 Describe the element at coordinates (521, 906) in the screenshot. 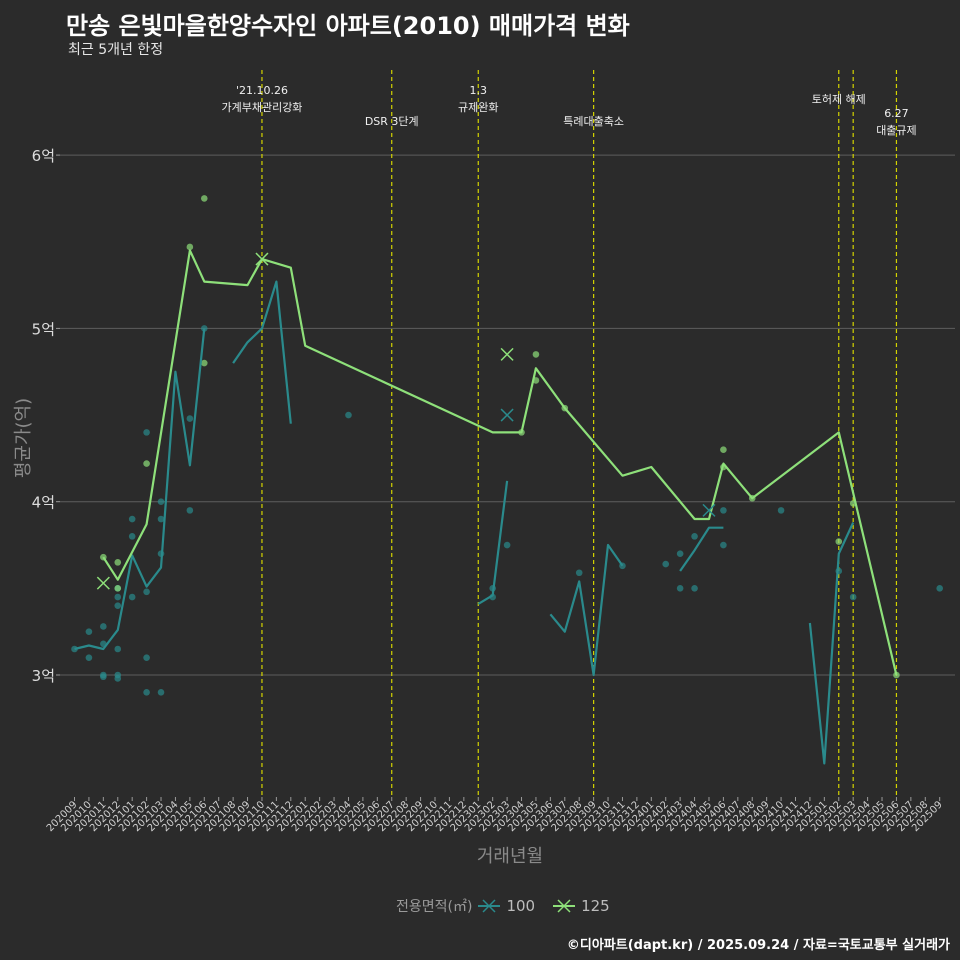

I see `legend-label-100: 100` at that location.